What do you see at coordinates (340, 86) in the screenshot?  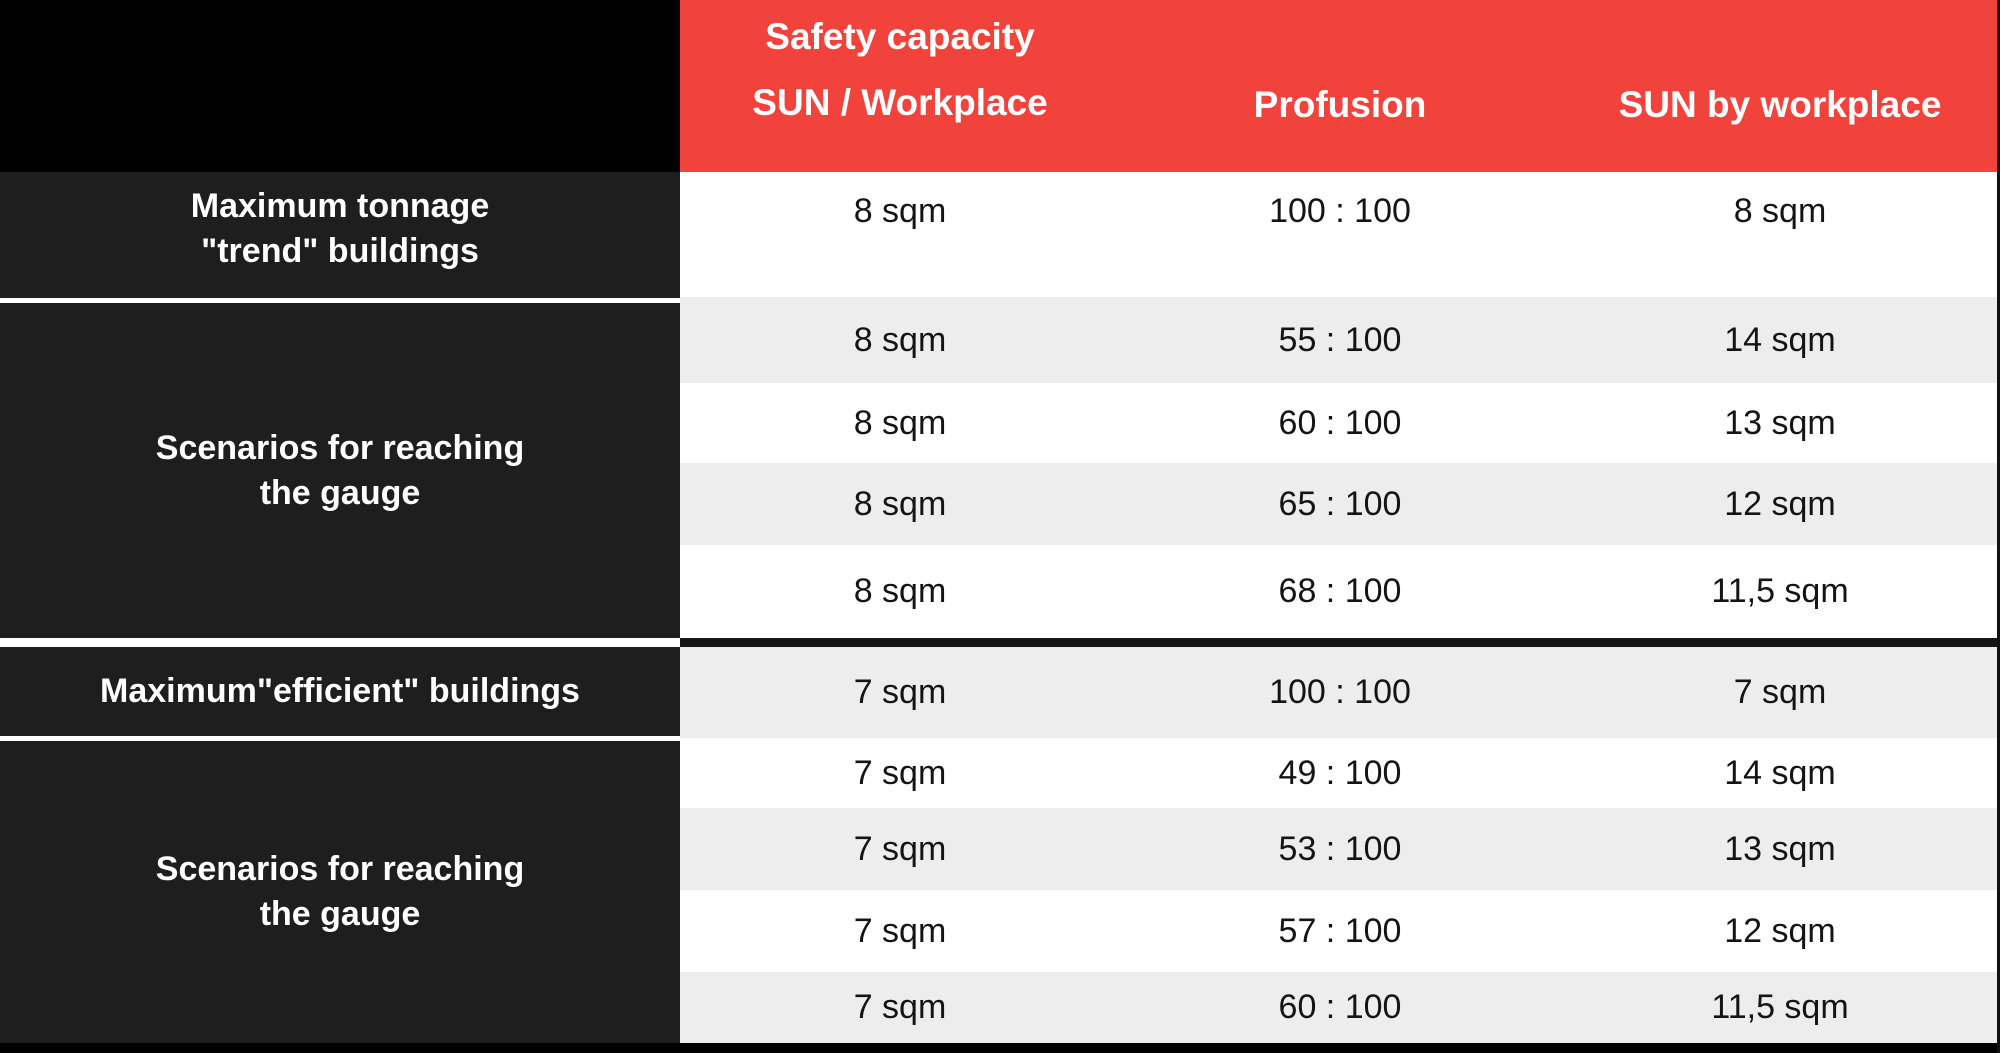 I see `table-corner-cell` at bounding box center [340, 86].